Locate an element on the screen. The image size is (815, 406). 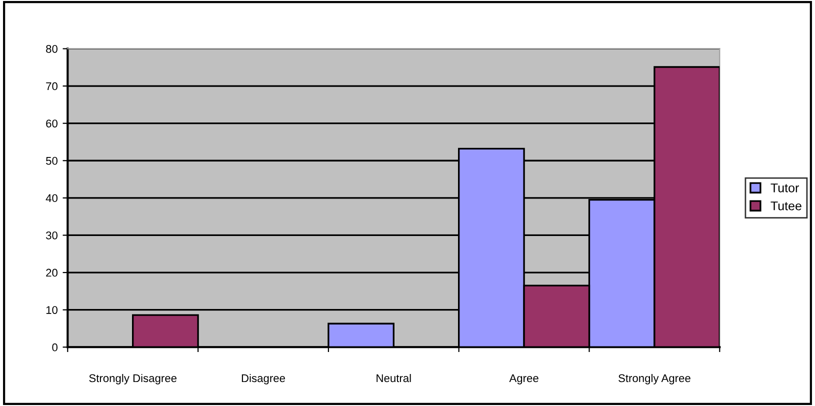
x-tick-label: Strongly Disagree is located at coordinates (133, 379).